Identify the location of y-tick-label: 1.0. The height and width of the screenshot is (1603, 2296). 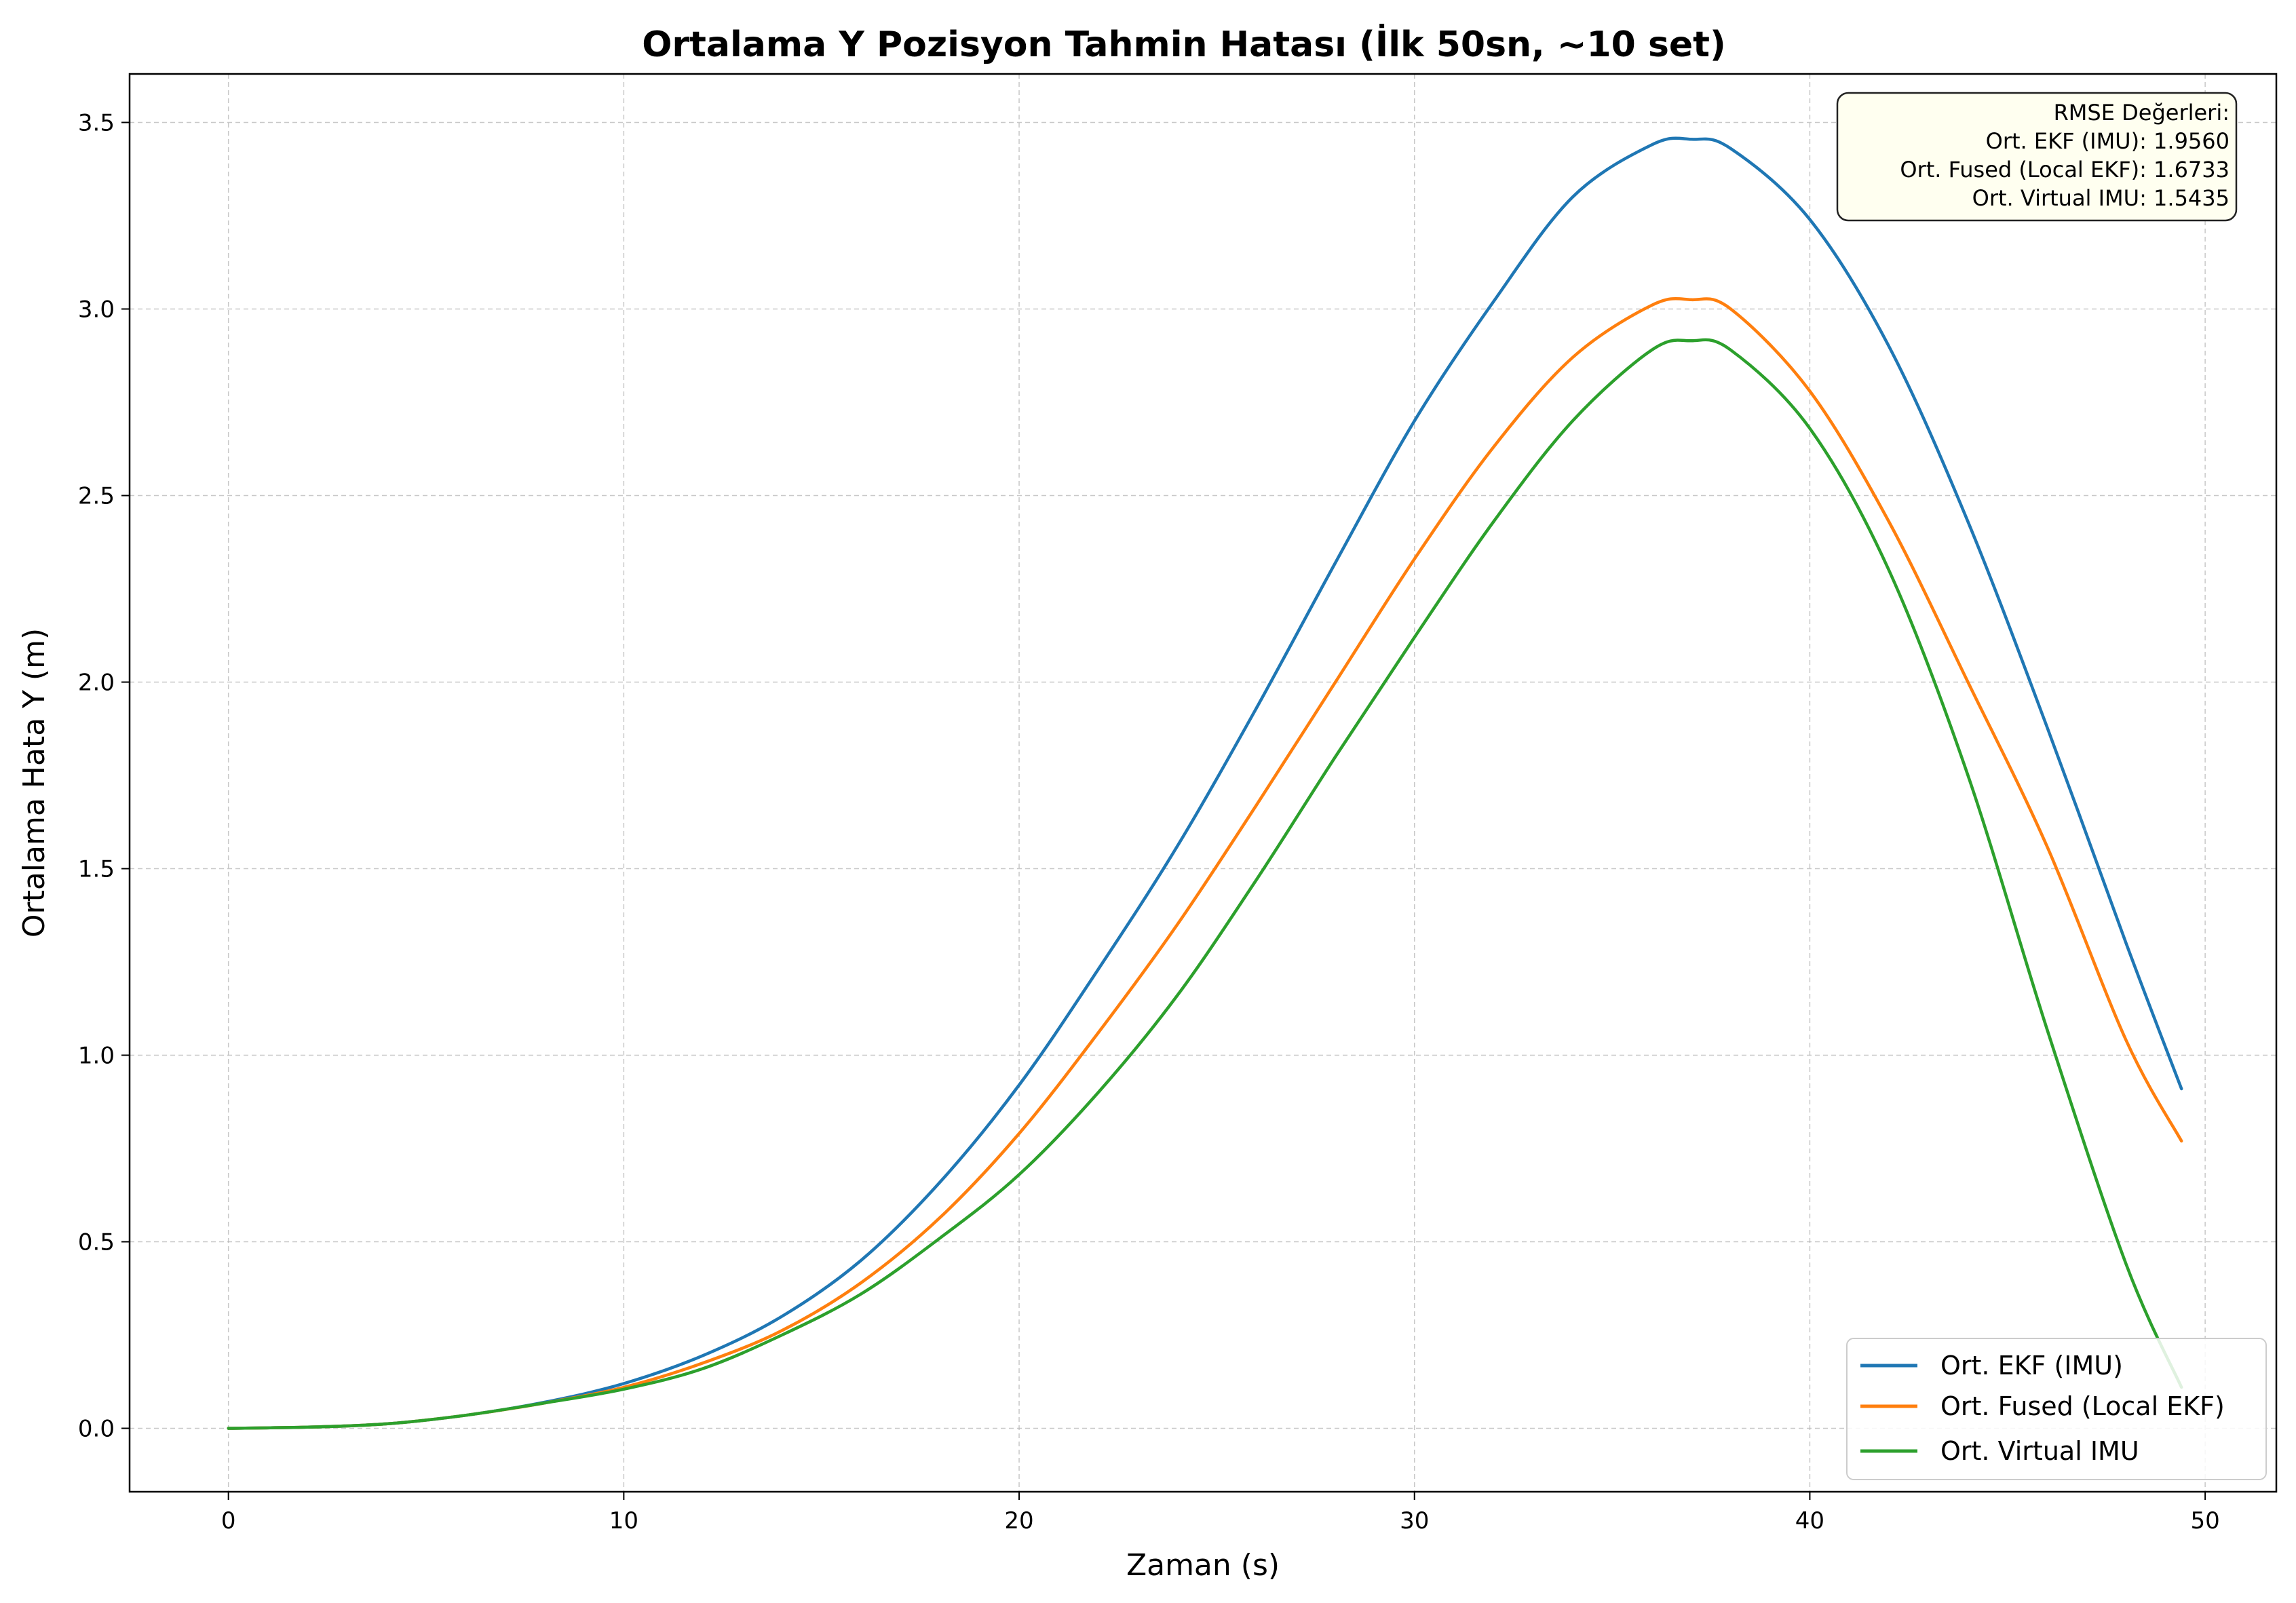
(96, 1056).